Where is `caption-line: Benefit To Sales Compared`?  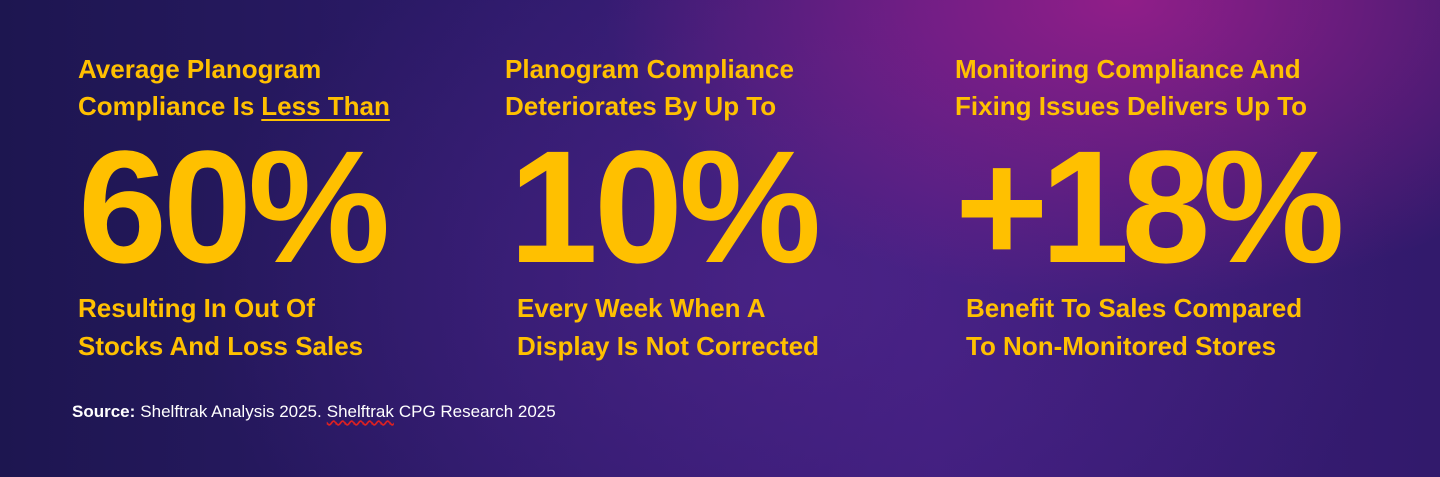
caption-line: Benefit To Sales Compared is located at coordinates (1134, 308).